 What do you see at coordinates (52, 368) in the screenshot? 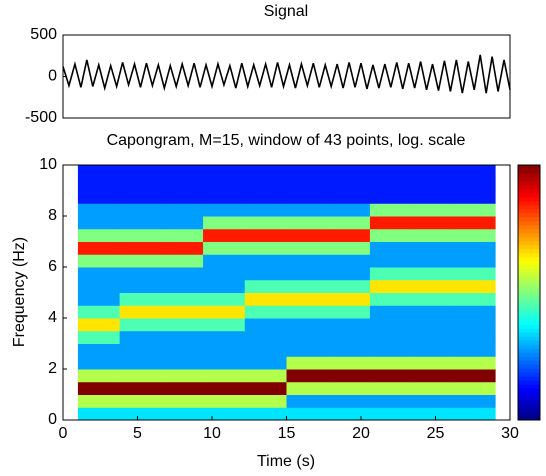
I see `y-tick-label: 2` at bounding box center [52, 368].